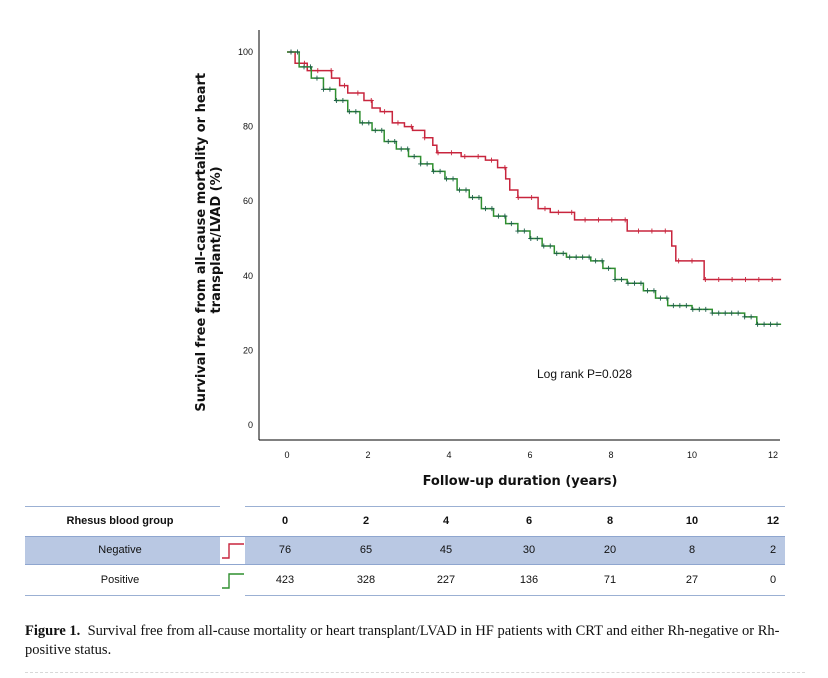 The image size is (828, 678). Describe the element at coordinates (515, 595) in the screenshot. I see `table-bottom-rule-right` at that location.